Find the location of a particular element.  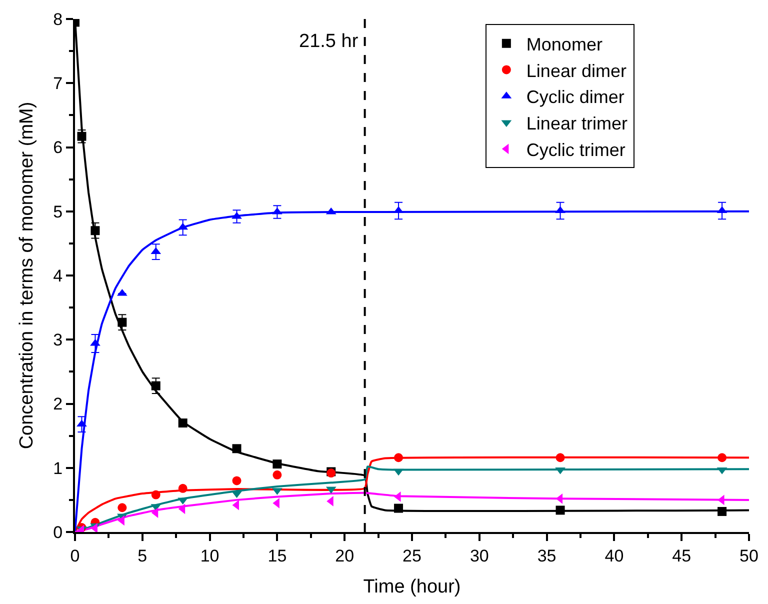

y-tick-label: 3 is located at coordinates (58, 340).